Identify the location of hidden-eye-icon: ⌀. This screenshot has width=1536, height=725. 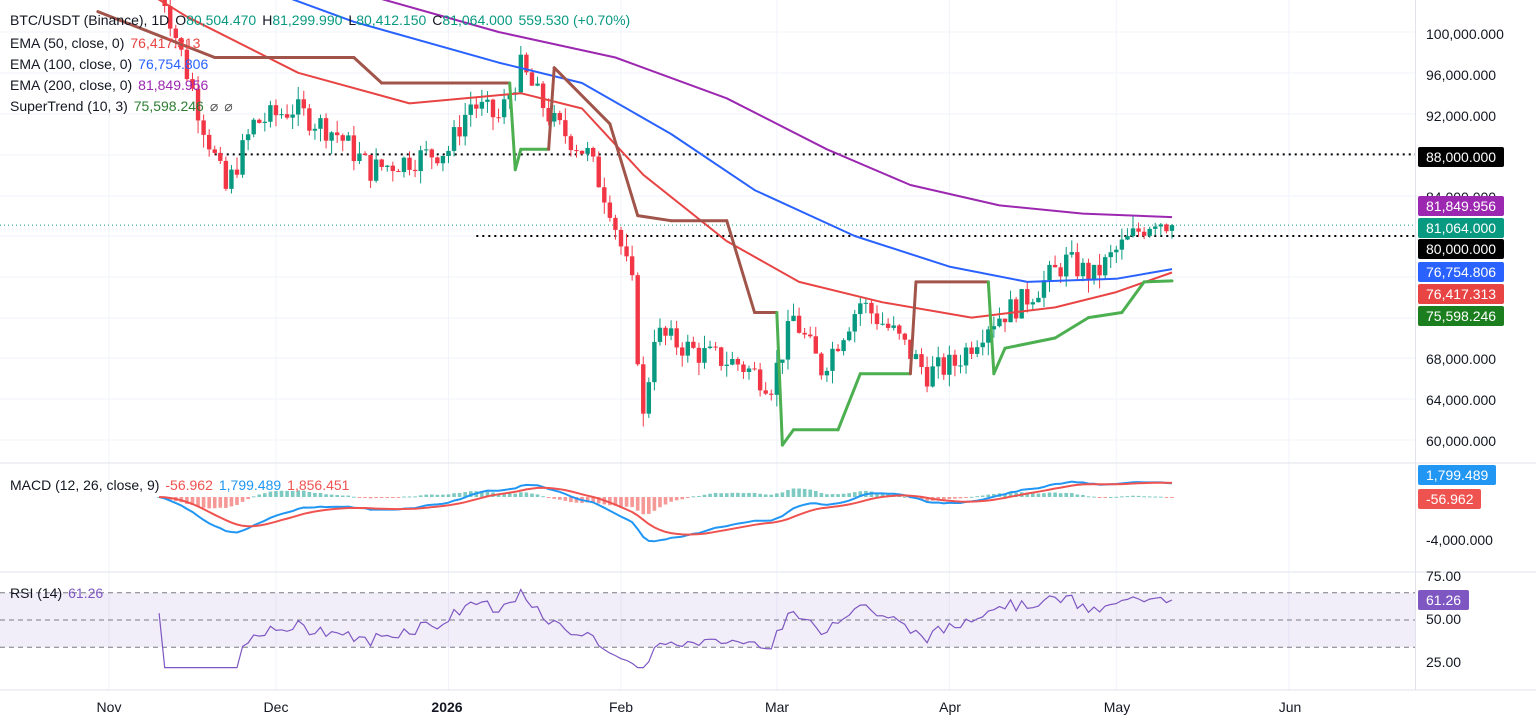
(214, 106).